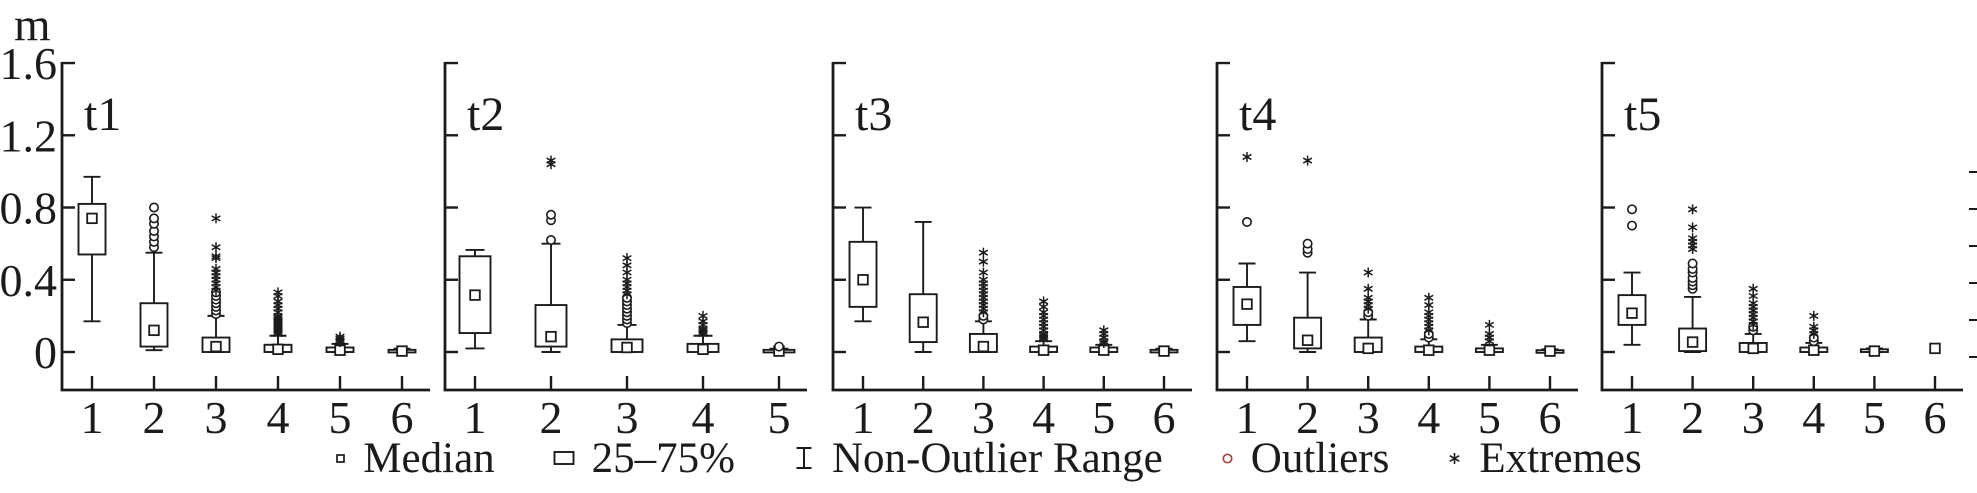 This screenshot has width=1977, height=493. I want to click on iqr-box, so click(475, 294).